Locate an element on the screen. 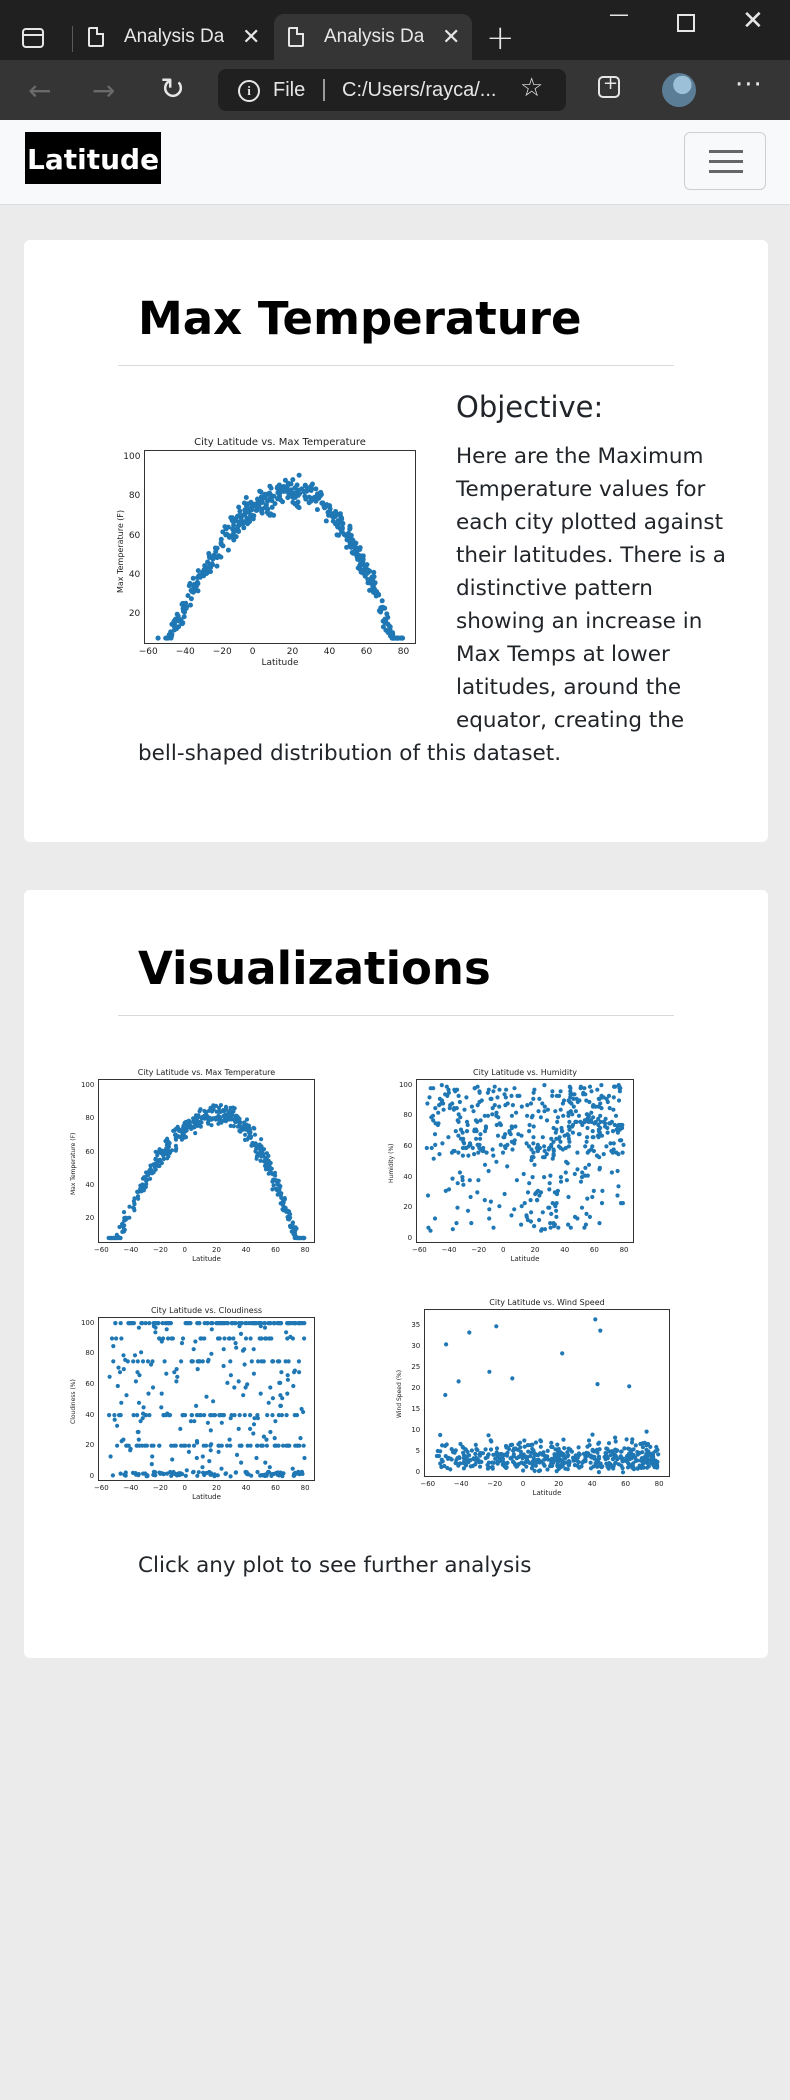  info-icon: i is located at coordinates (249, 91).